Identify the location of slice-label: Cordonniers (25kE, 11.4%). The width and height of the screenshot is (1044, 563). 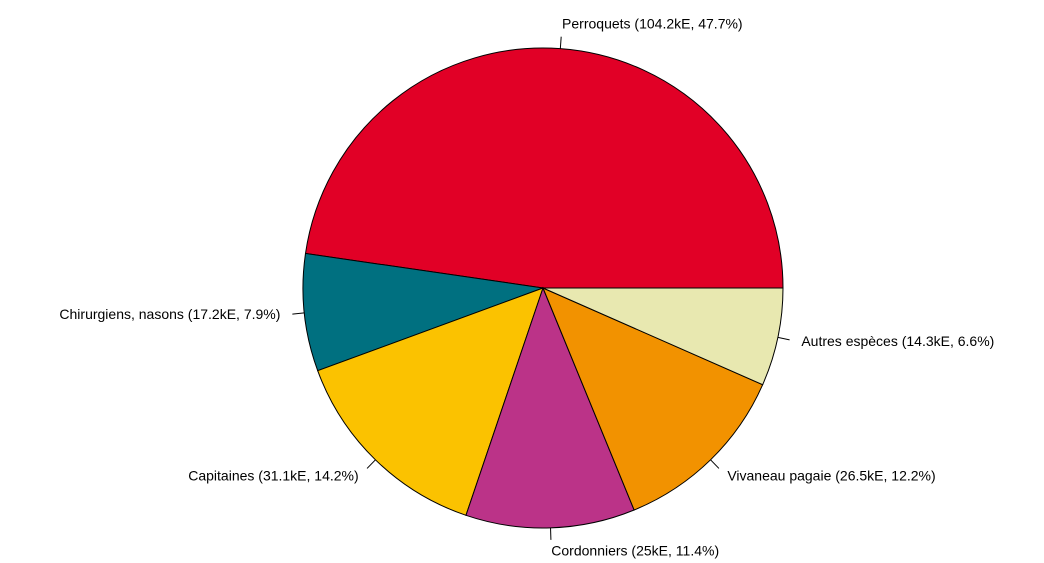
(635, 551).